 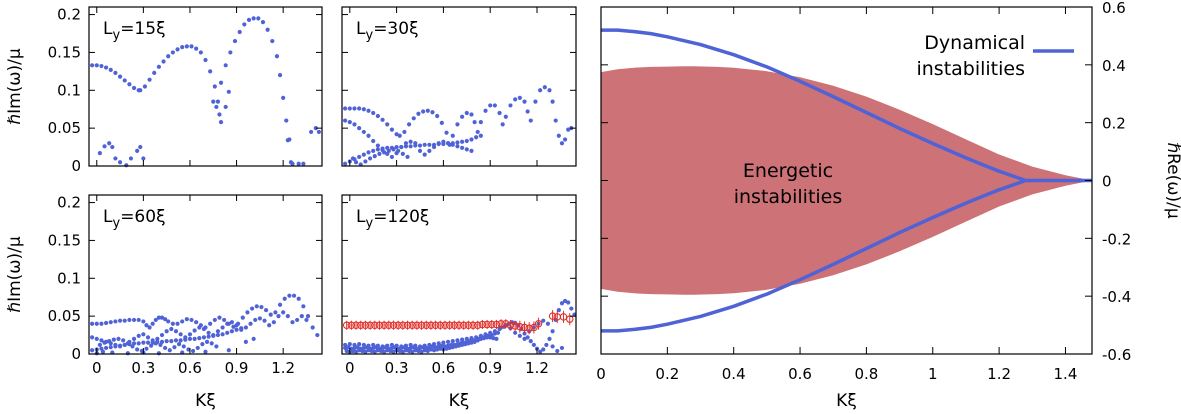 I want to click on x-tick-label: 0.3, so click(x=397, y=368).